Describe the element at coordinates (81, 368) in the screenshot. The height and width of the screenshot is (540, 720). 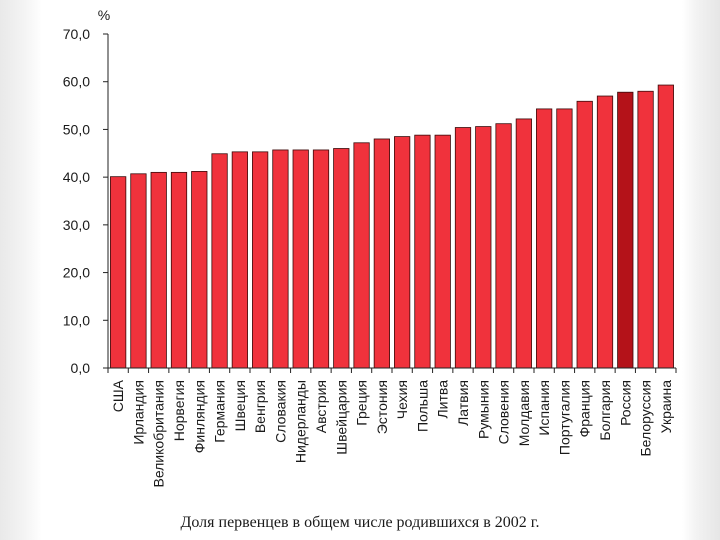
I see `y-tick-label: 0,0` at that location.